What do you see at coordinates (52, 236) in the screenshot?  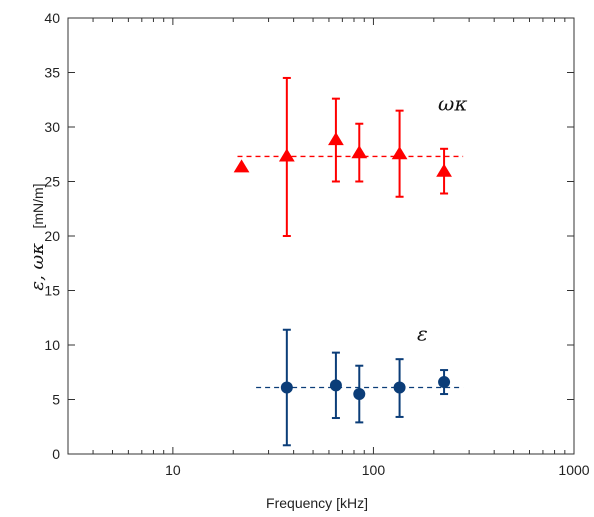 I see `y-tick-label: 20` at bounding box center [52, 236].